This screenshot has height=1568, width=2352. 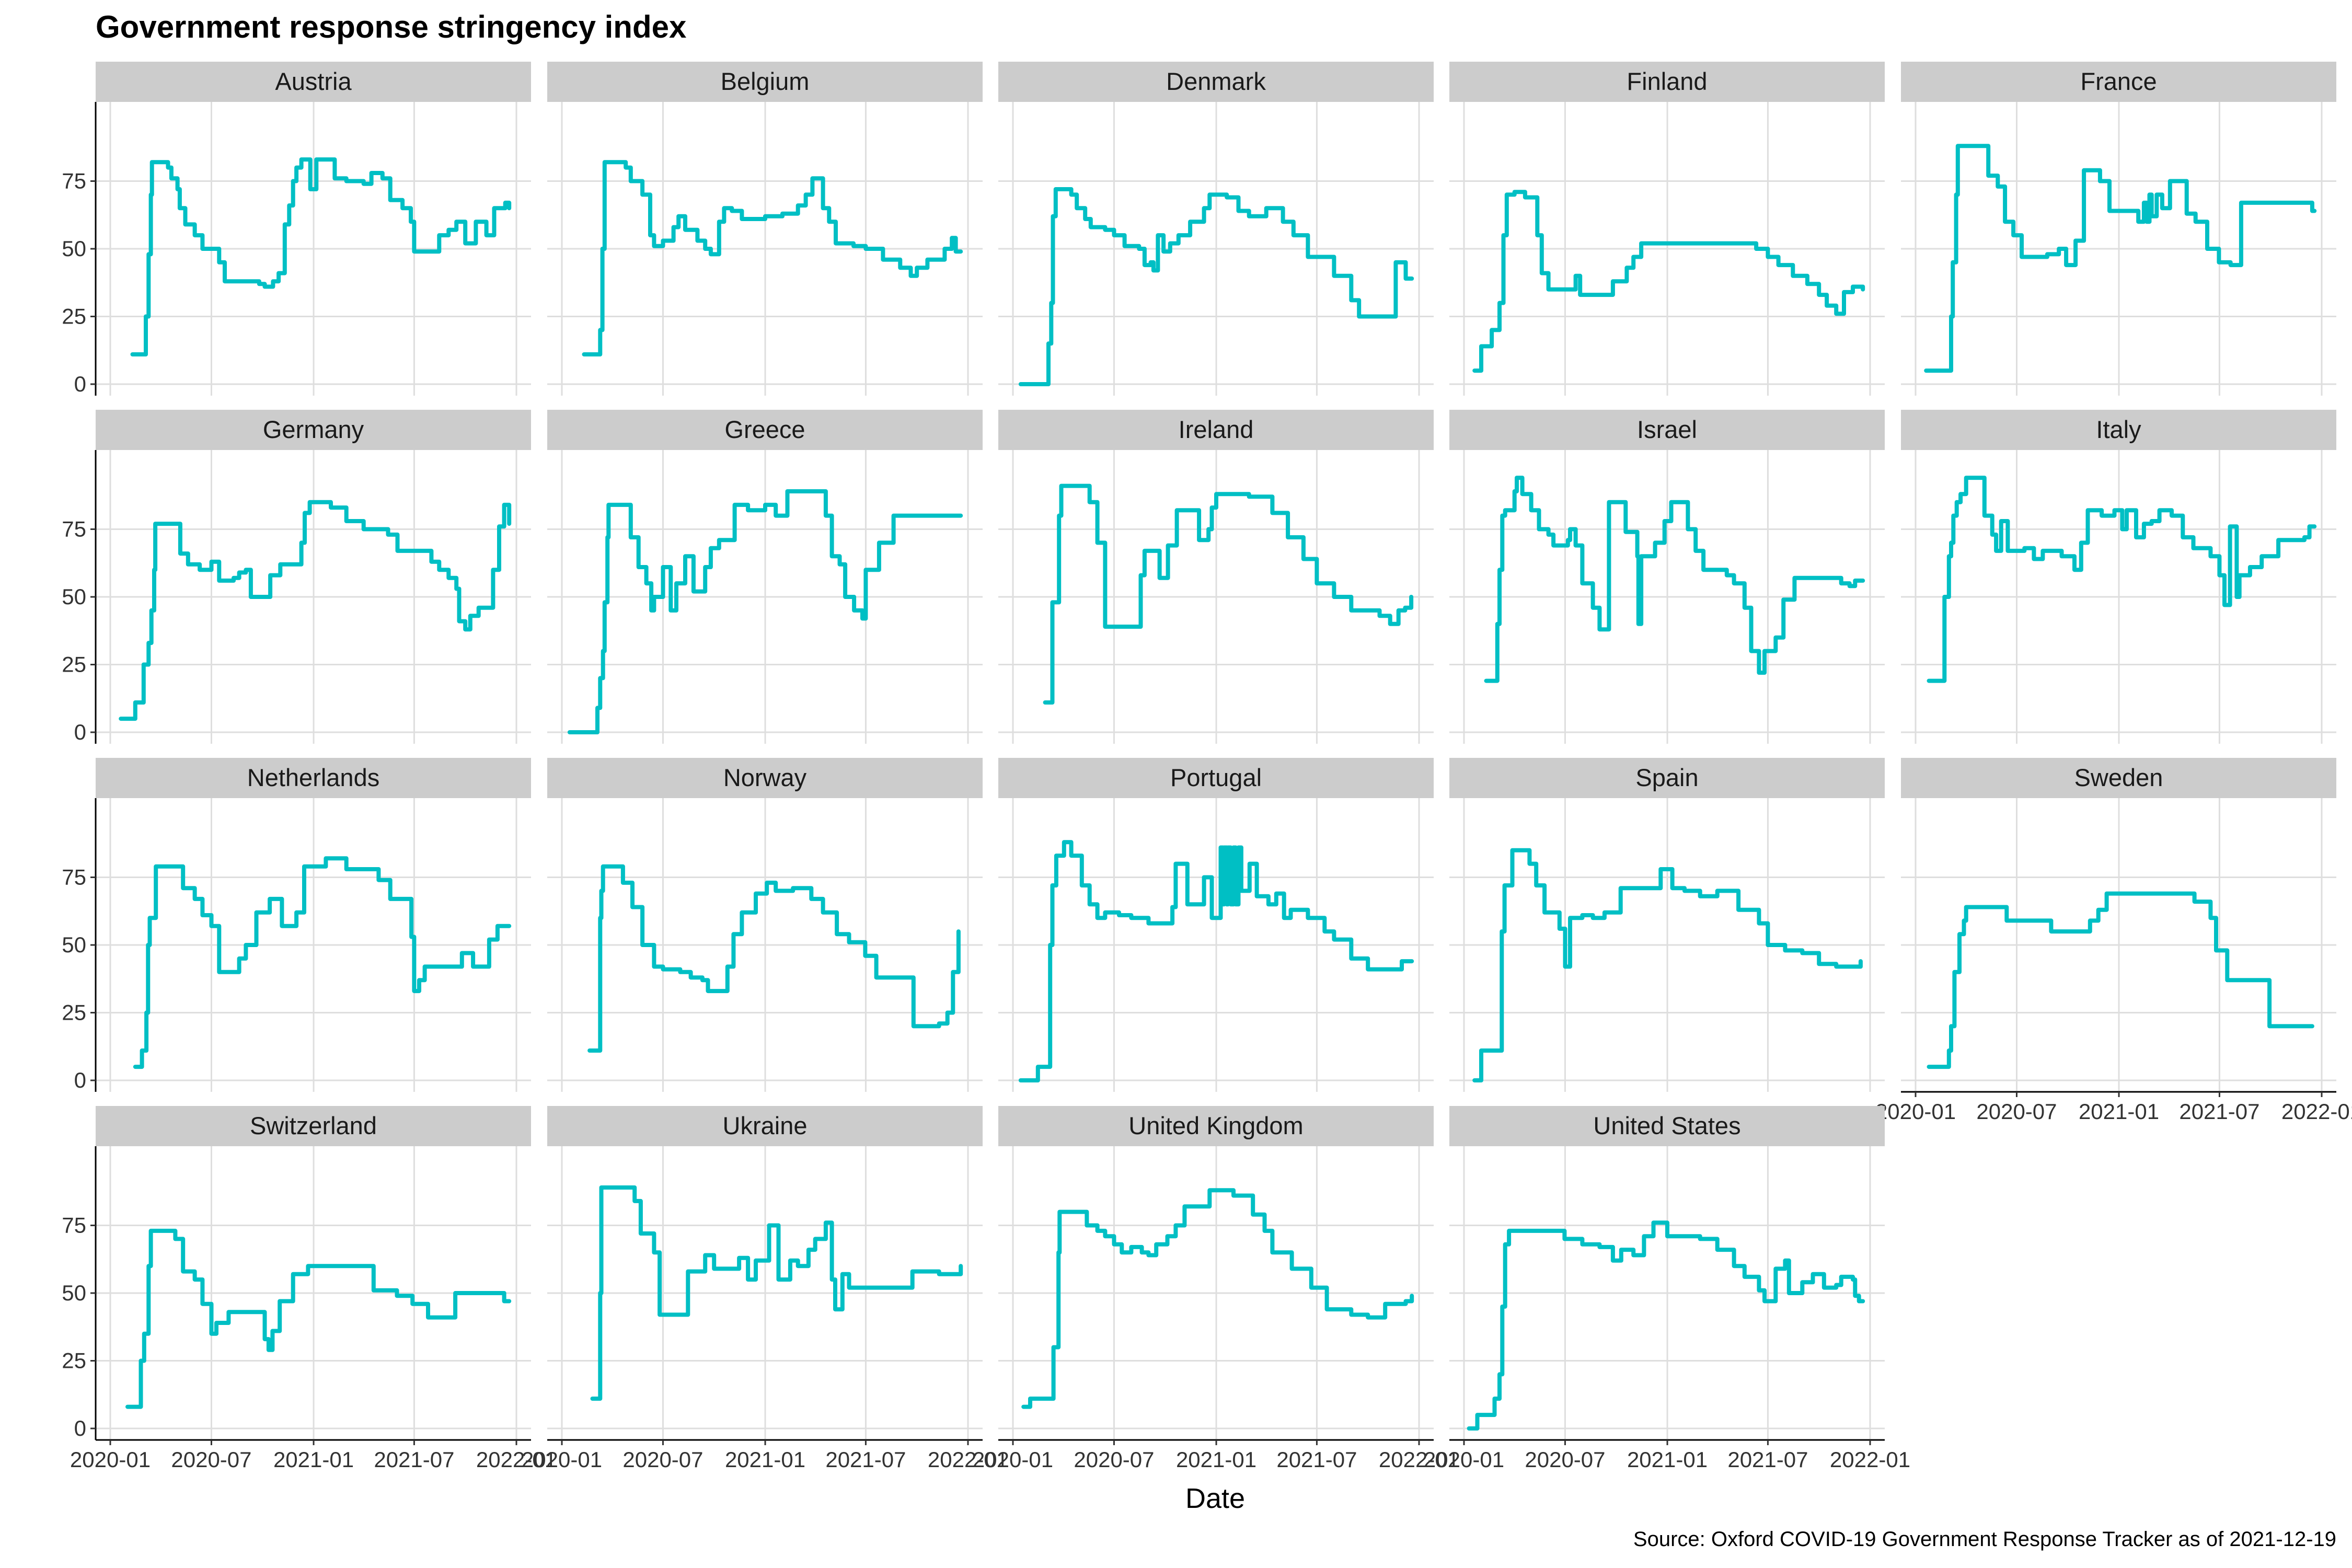 I want to click on strip-netherlands, so click(x=313, y=778).